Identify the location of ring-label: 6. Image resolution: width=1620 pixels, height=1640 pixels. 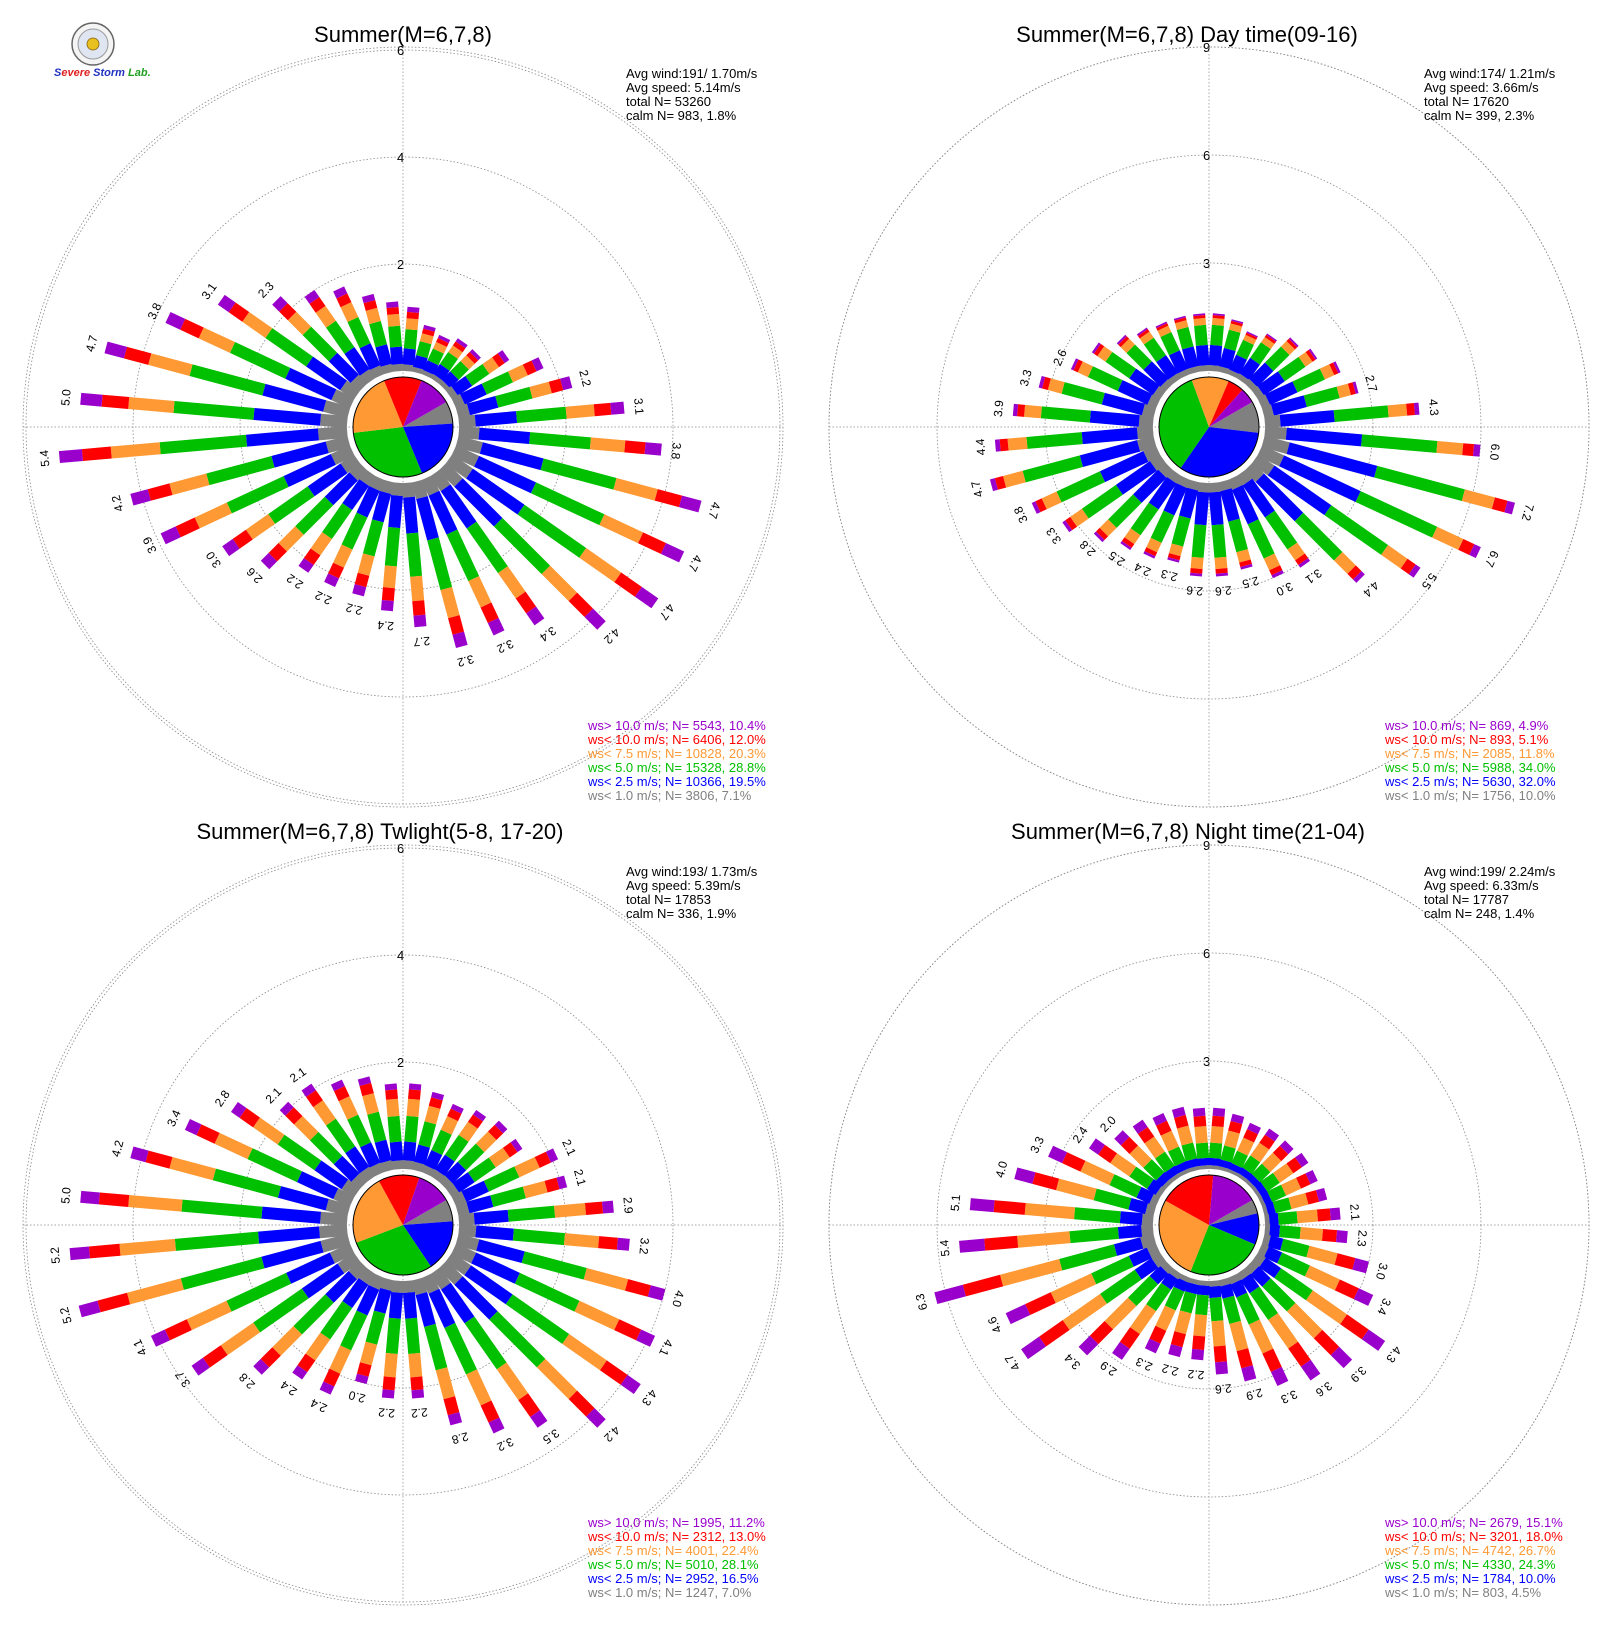
(400, 50).